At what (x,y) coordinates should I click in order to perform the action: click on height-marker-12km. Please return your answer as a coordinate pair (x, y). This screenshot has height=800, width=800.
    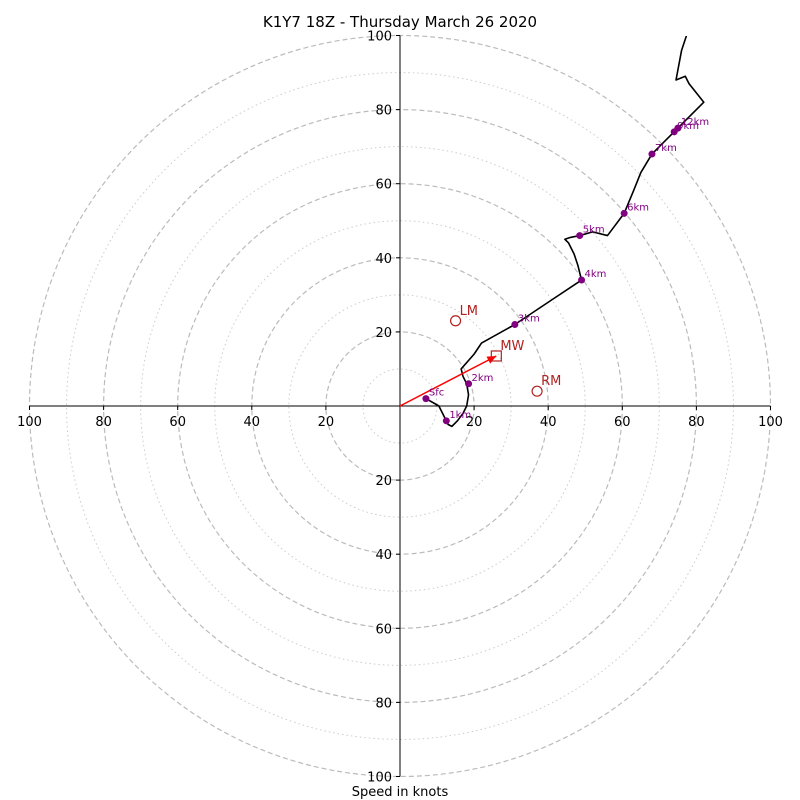
    Looking at the image, I should click on (678, 128).